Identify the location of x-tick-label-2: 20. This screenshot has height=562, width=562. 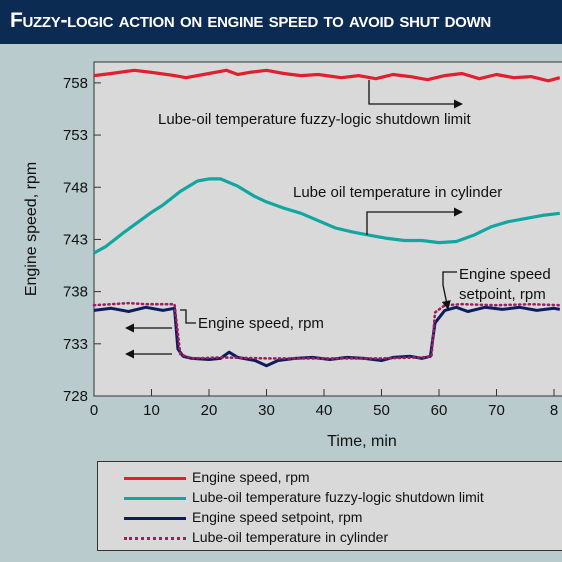
(209, 410).